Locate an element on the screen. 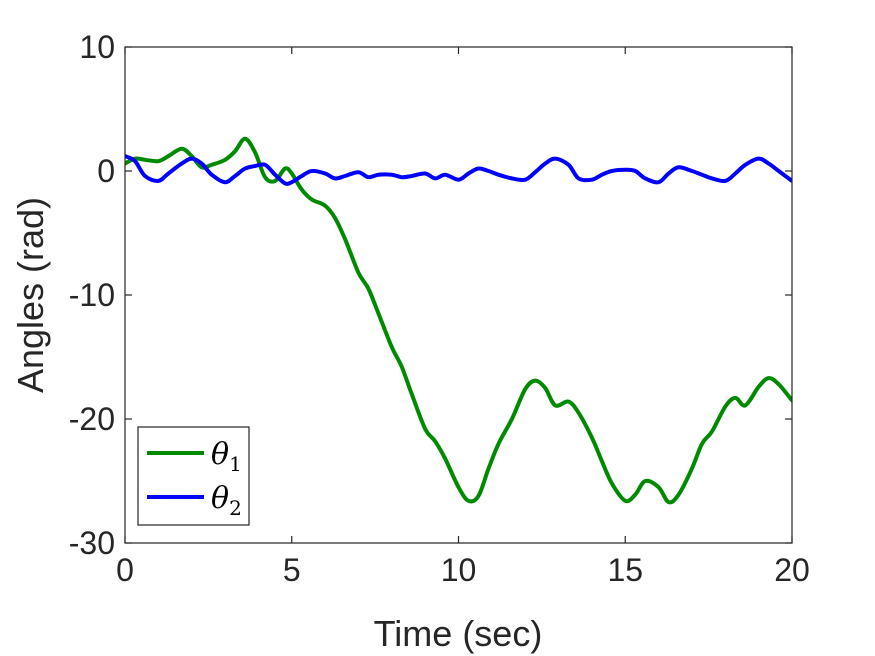 The height and width of the screenshot is (656, 875). y-tick-label: -10 is located at coordinates (92, 295).